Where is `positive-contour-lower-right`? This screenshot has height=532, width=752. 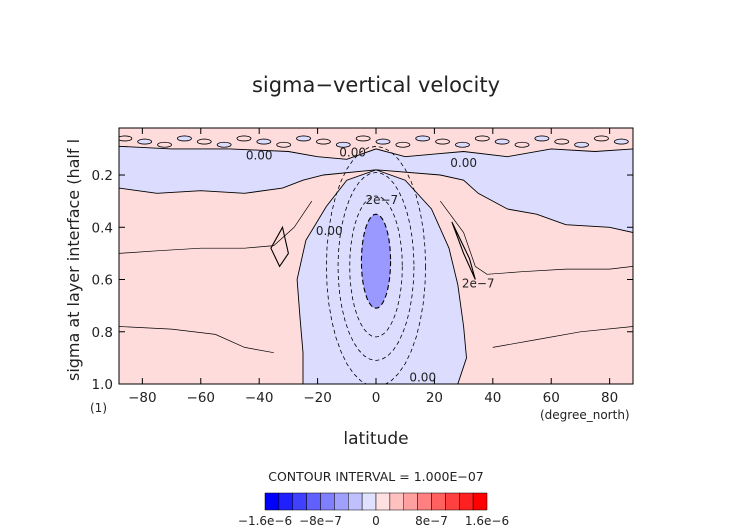 positive-contour-lower-right is located at coordinates (562, 337).